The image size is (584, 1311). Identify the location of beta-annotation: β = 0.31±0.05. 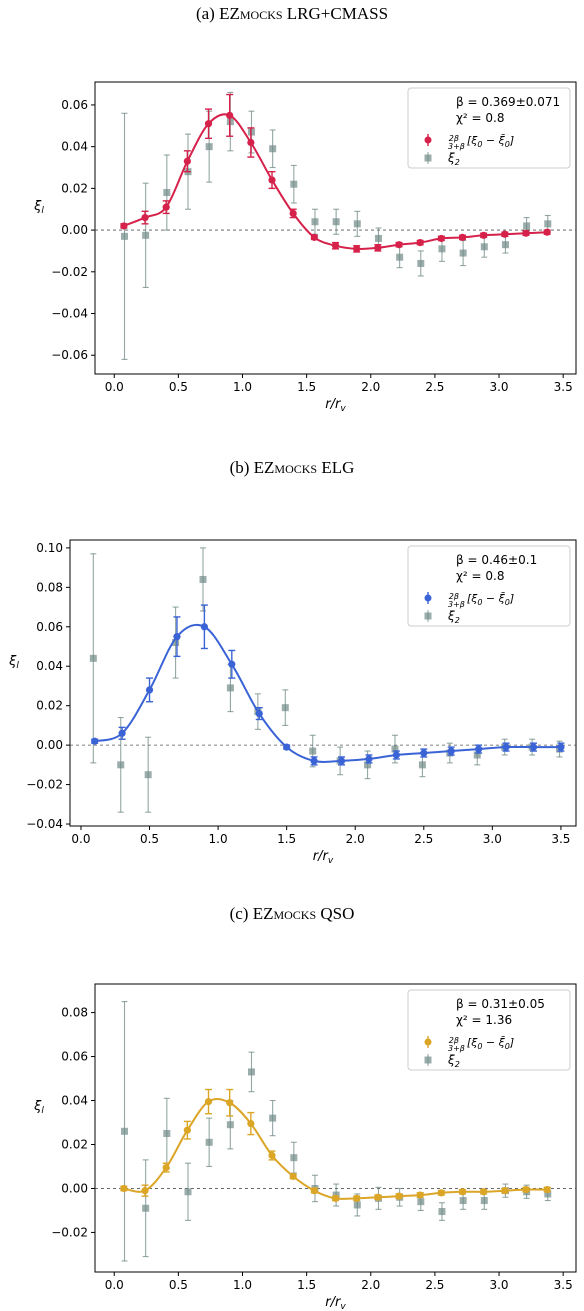
(500, 1004).